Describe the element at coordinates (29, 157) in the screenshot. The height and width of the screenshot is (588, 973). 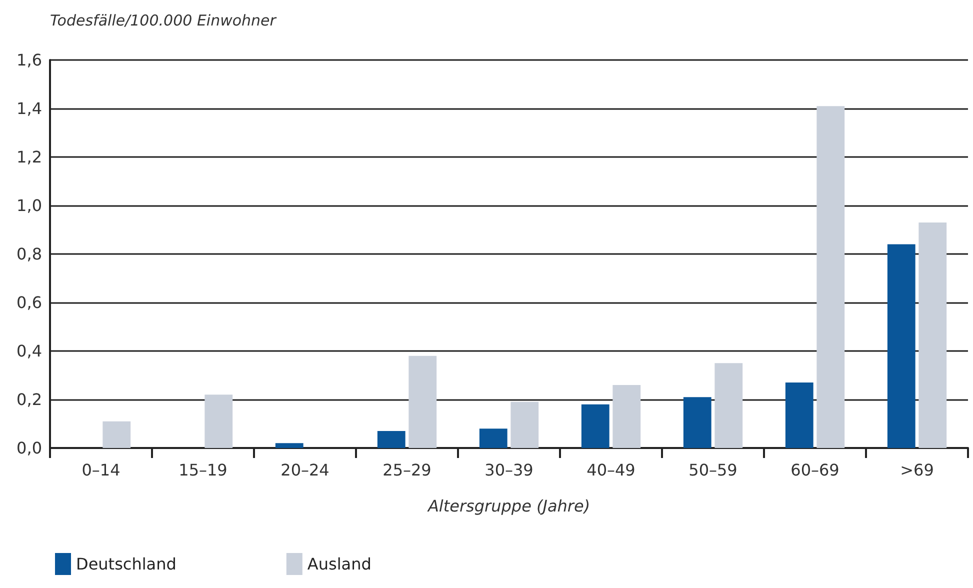
I see `y-tick-label: 1,2` at that location.